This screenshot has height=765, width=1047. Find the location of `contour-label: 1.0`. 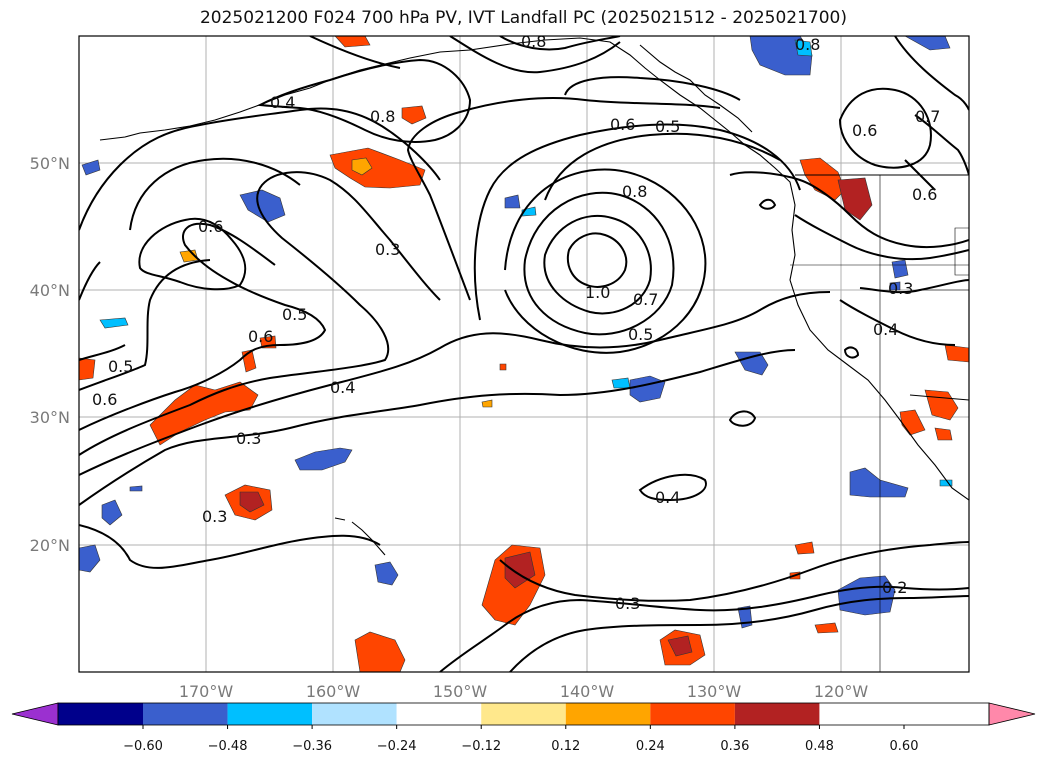

contour-label: 1.0 is located at coordinates (597, 292).